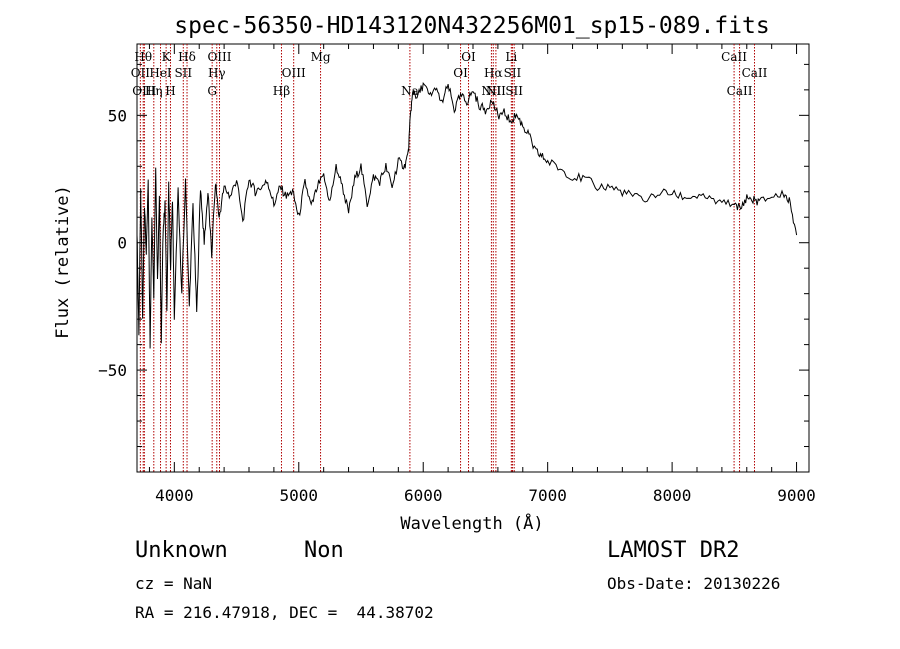  Describe the element at coordinates (514, 91) in the screenshot. I see `line-label-23: SII` at that location.